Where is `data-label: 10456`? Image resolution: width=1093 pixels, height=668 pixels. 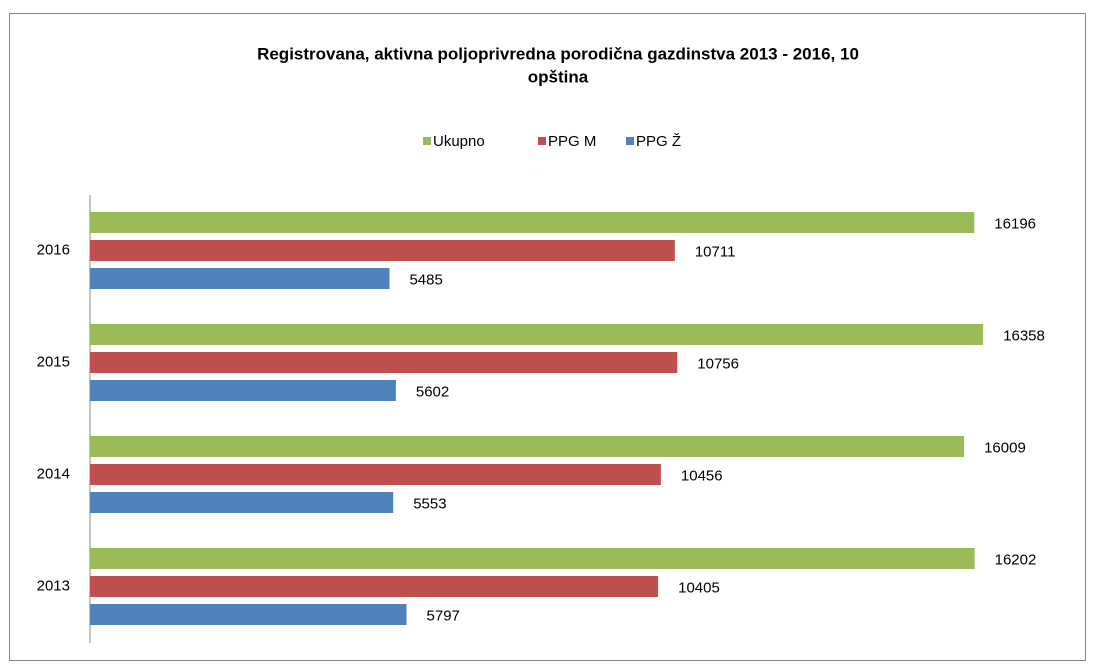
data-label: 10456 is located at coordinates (702, 475).